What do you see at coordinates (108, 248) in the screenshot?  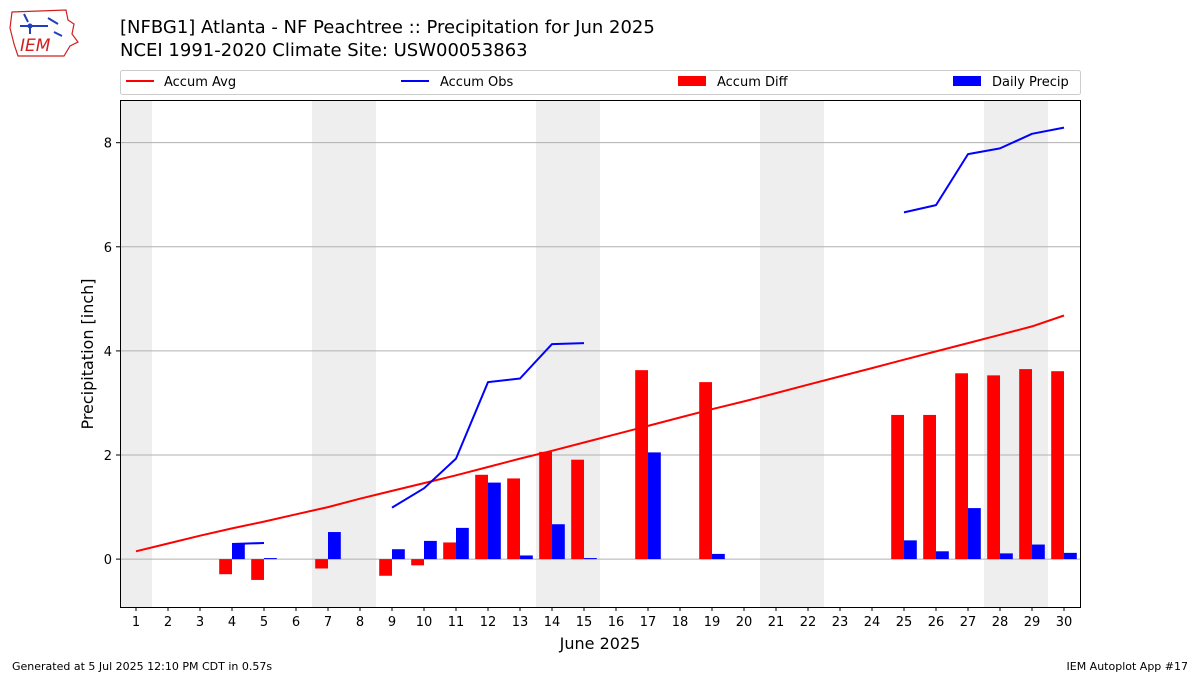 I see `y-tick-label: 6` at bounding box center [108, 248].